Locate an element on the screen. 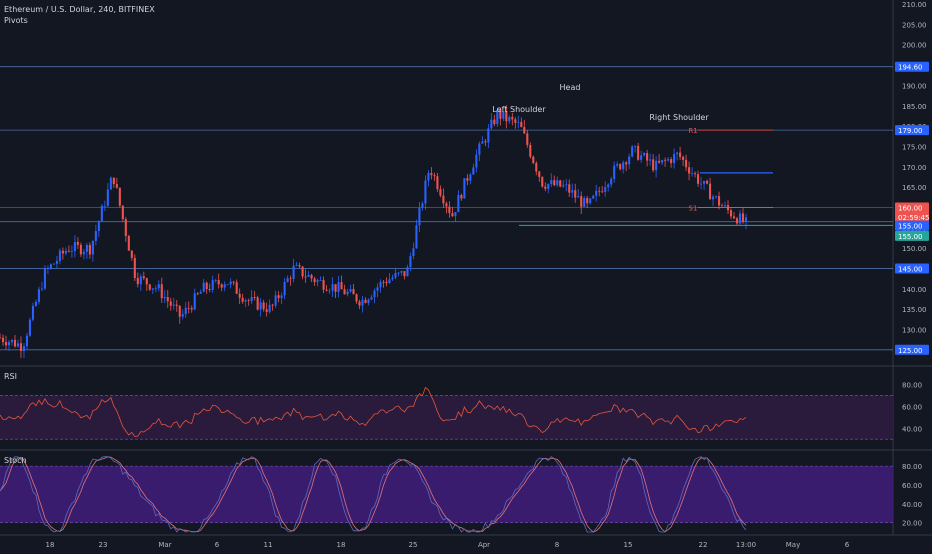  x-tick-label: 25 is located at coordinates (413, 545).